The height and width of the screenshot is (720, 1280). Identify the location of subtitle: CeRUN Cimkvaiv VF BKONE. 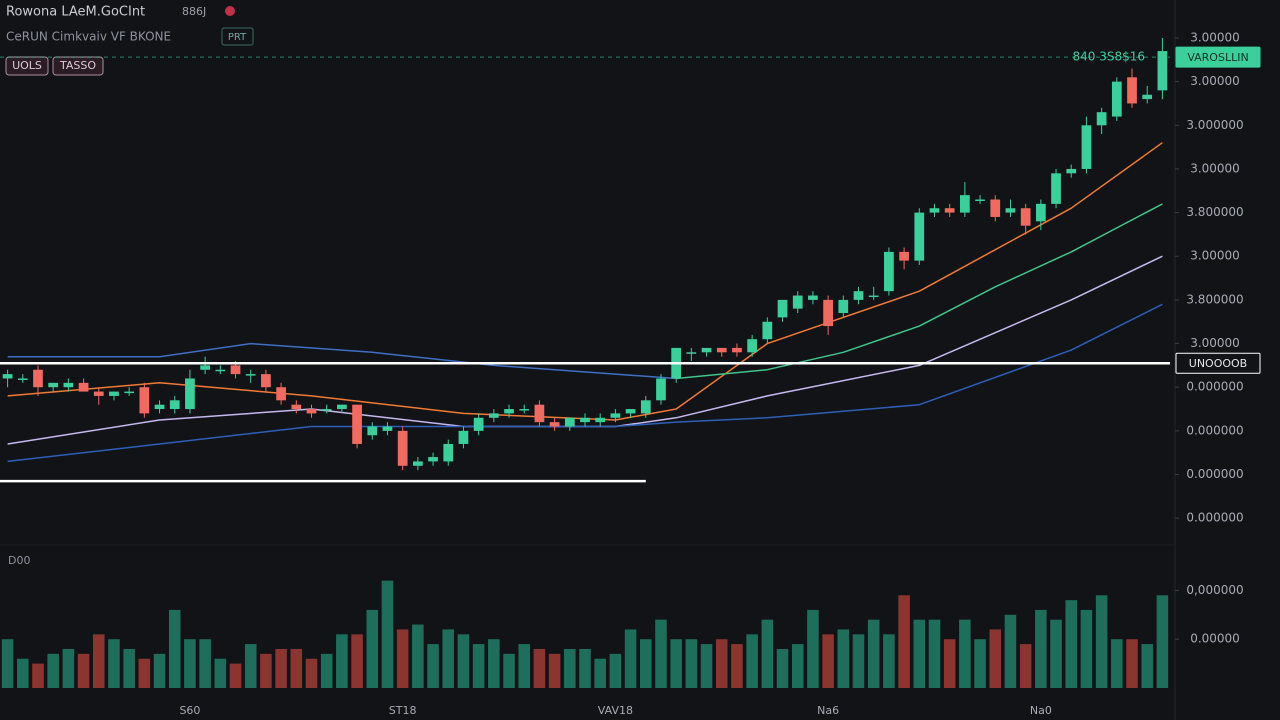
(88, 37).